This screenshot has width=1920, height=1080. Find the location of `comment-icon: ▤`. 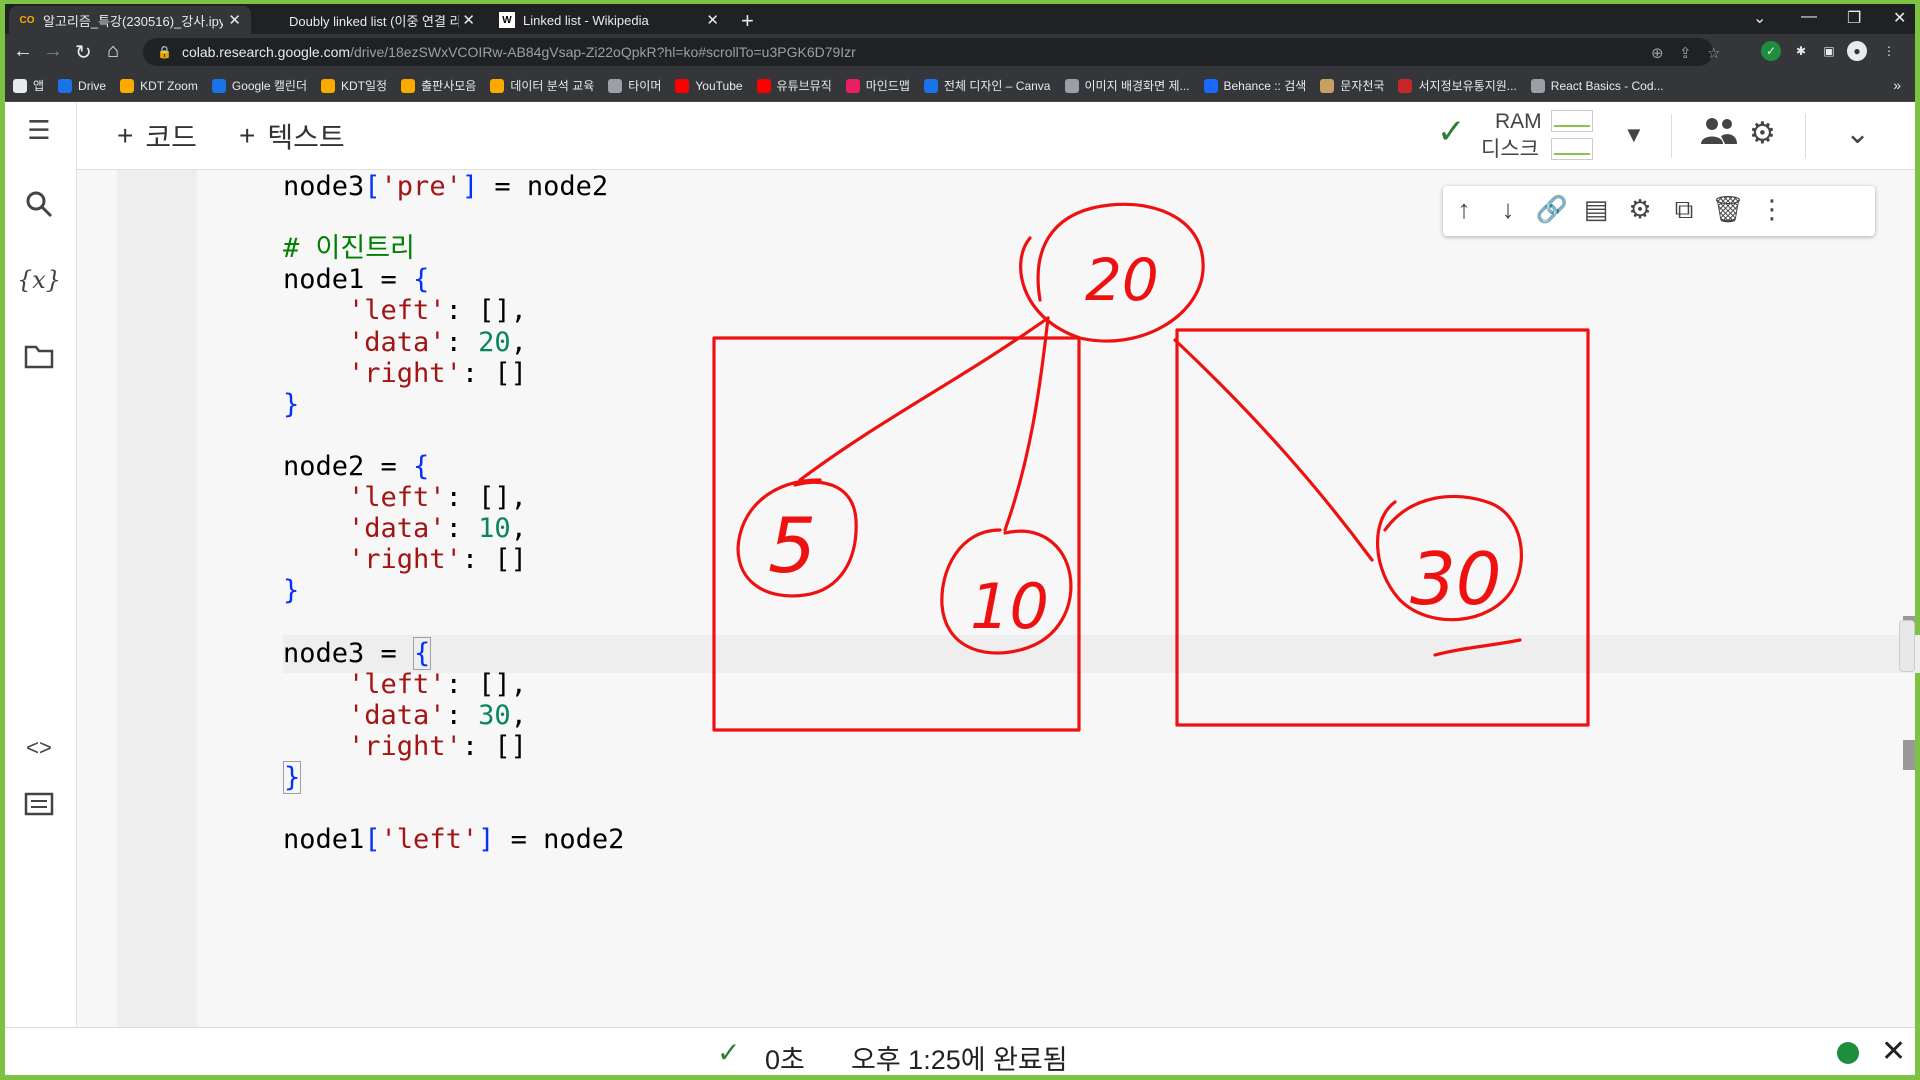

comment-icon: ▤ is located at coordinates (1596, 209).